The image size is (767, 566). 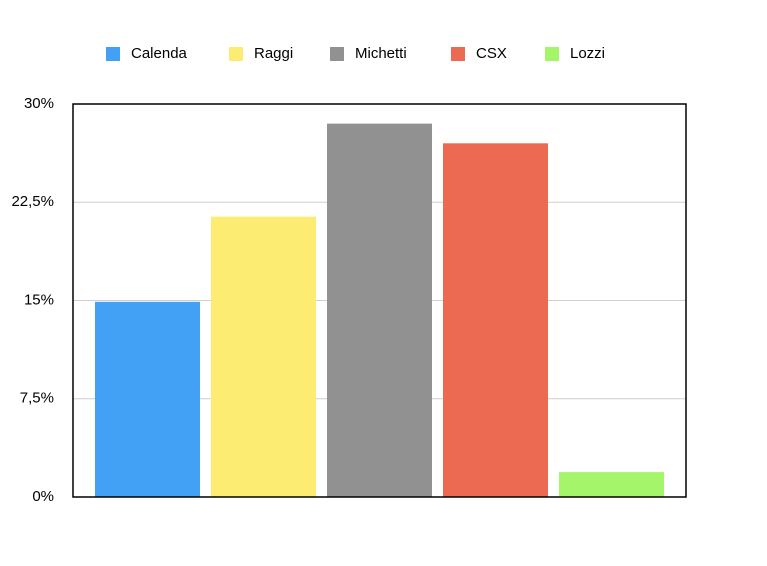 I want to click on labels: 0% 7,5% 15% 22,5% 30%, so click(x=32, y=300).